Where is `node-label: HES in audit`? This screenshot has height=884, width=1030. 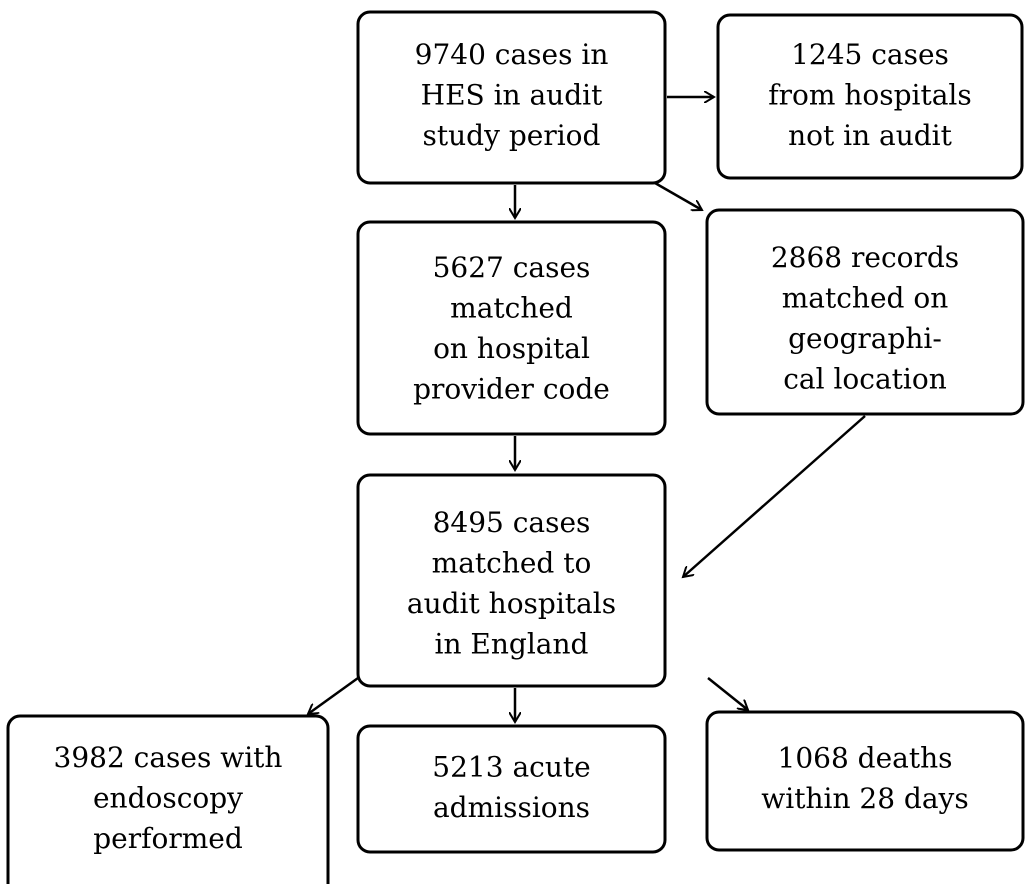 node-label: HES in audit is located at coordinates (512, 95).